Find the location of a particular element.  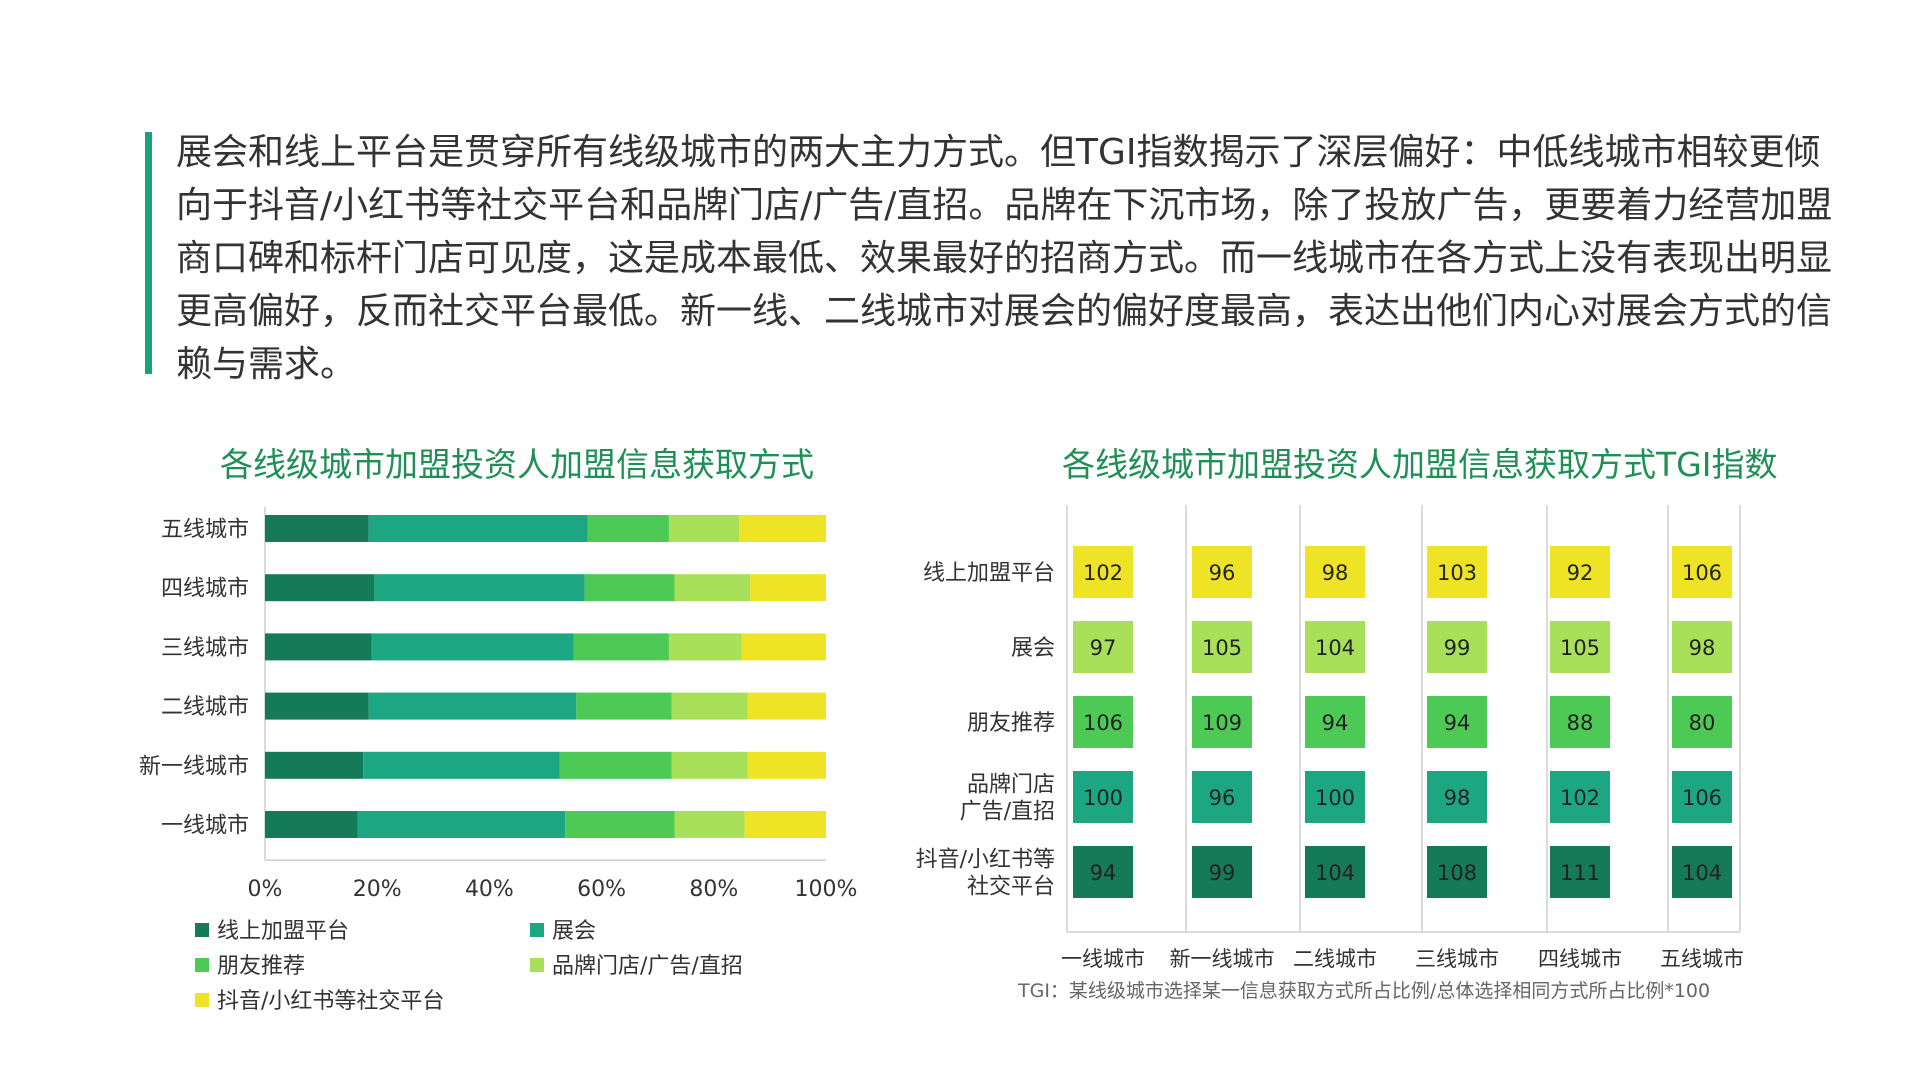

tgi-value: 97 is located at coordinates (1103, 648).